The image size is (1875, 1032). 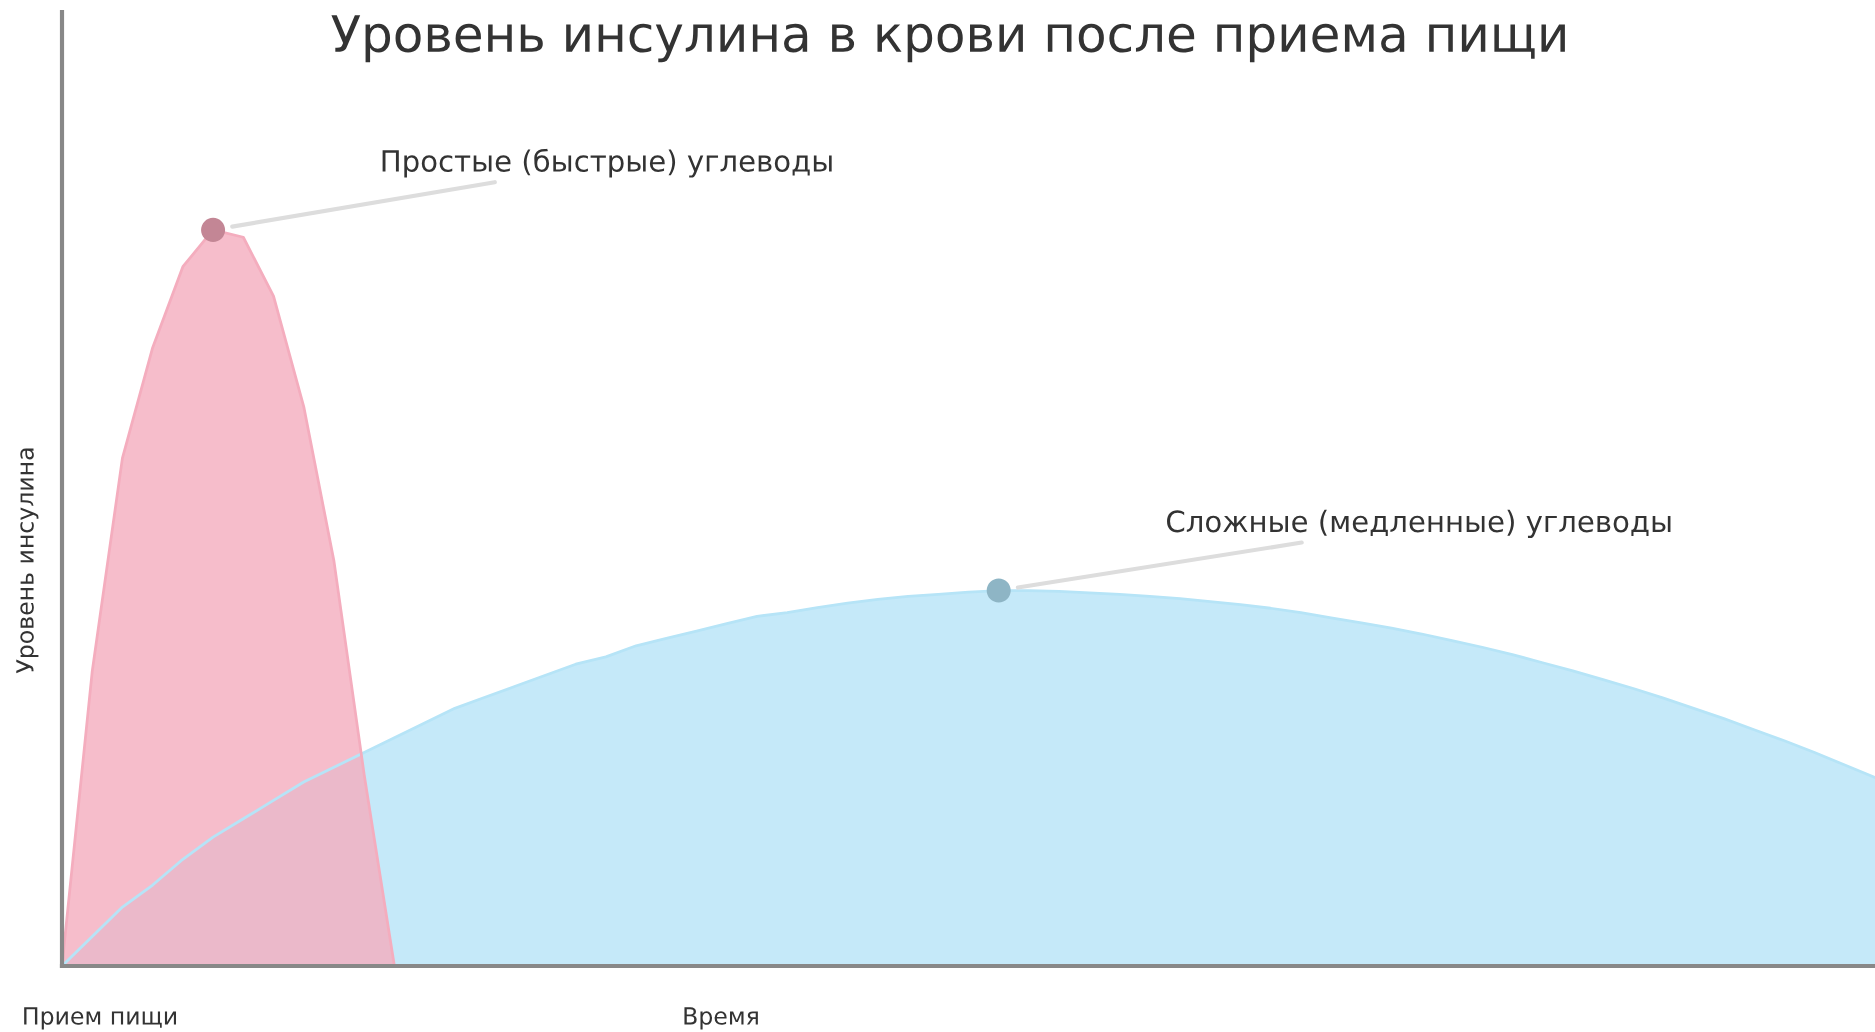 What do you see at coordinates (1419, 524) in the screenshot?
I see `text: Сложные (медленные) углеводы` at bounding box center [1419, 524].